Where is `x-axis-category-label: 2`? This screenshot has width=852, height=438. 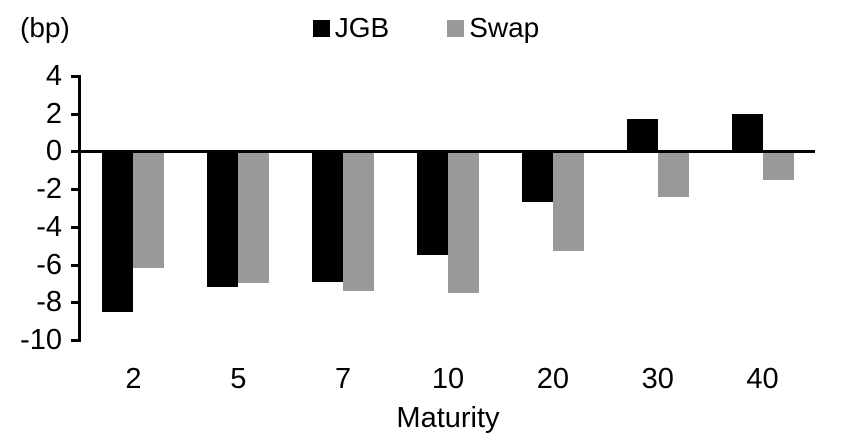 x-axis-category-label: 2 is located at coordinates (133, 379).